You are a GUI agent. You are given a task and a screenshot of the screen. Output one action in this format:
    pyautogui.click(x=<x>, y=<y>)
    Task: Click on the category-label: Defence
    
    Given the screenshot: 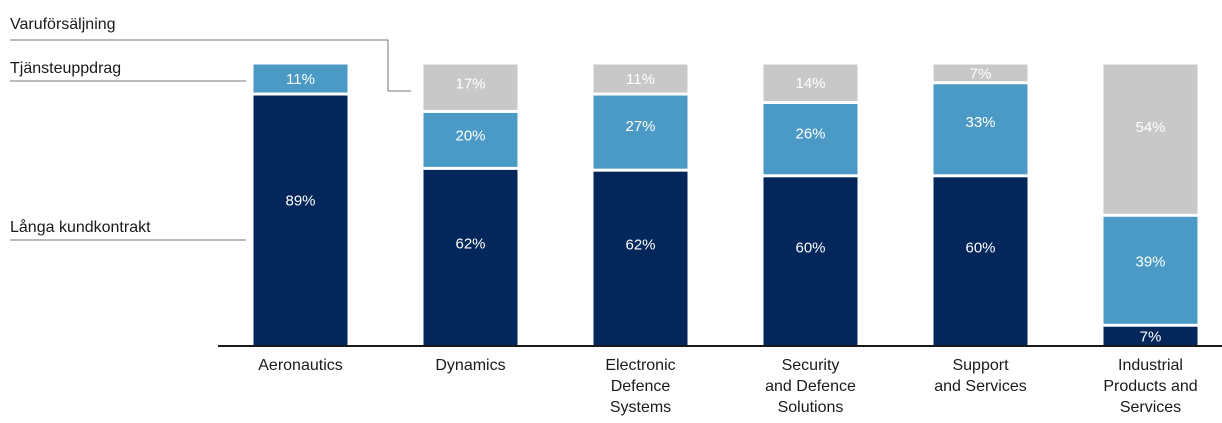 What is the action you would take?
    pyautogui.click(x=641, y=386)
    